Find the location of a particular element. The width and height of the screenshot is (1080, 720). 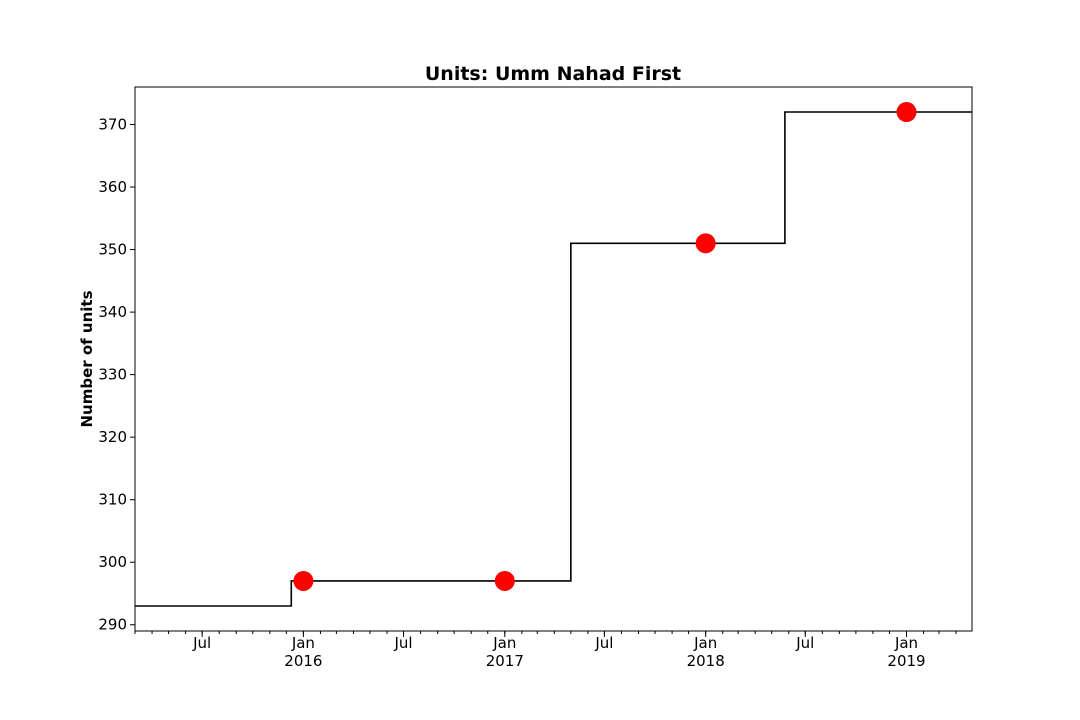

x-tick-year-label: 2017 is located at coordinates (505, 661).